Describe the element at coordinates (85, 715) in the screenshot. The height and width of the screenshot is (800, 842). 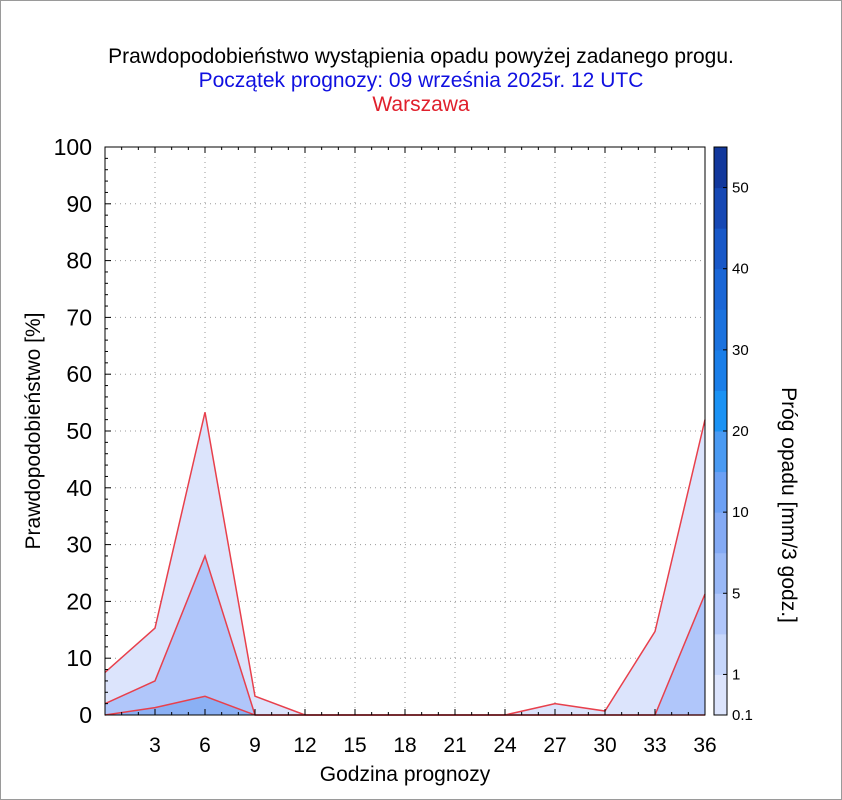
I see `y-tick-label: 0` at that location.